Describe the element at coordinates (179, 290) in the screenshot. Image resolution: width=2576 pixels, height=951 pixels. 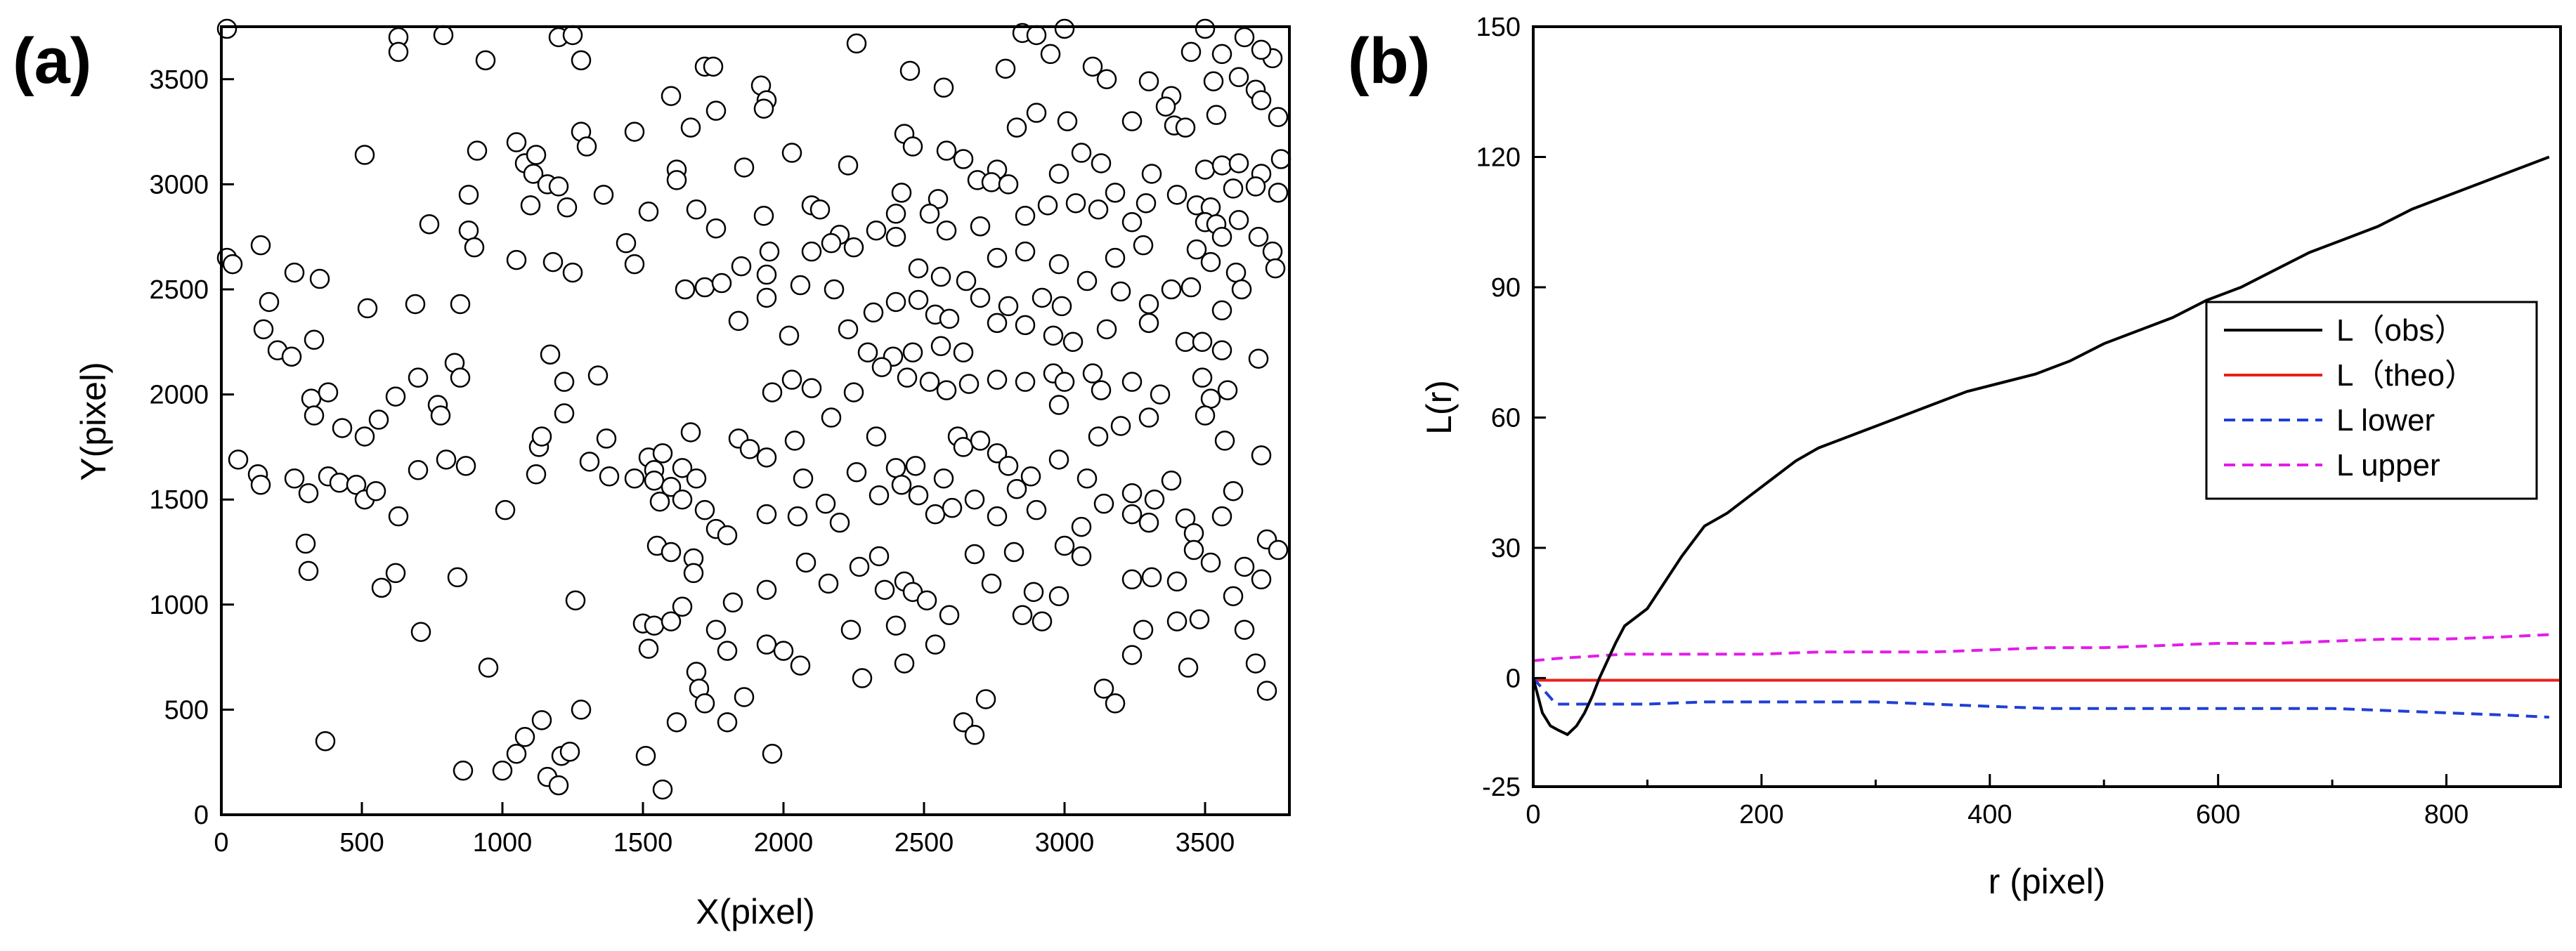
I see `y-tick-label: 2500` at that location.